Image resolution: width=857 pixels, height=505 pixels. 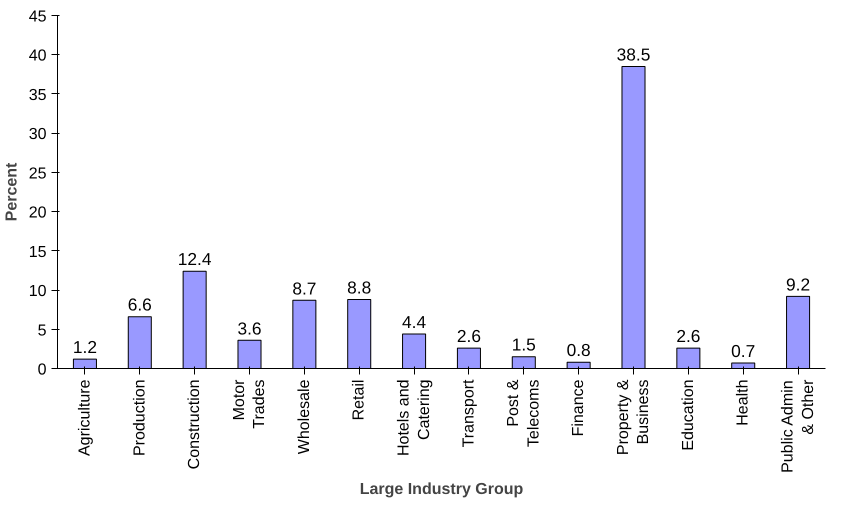 I want to click on x-tick-label: Construction, so click(x=195, y=424).